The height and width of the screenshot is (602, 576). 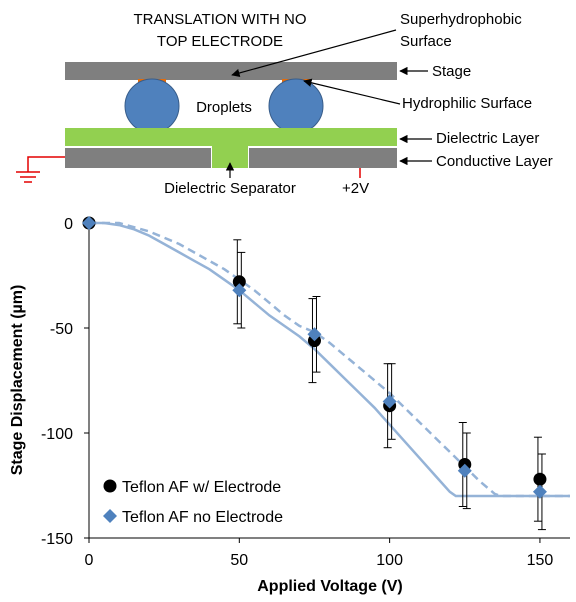 What do you see at coordinates (138, 158) in the screenshot?
I see `conductive-layer-left` at bounding box center [138, 158].